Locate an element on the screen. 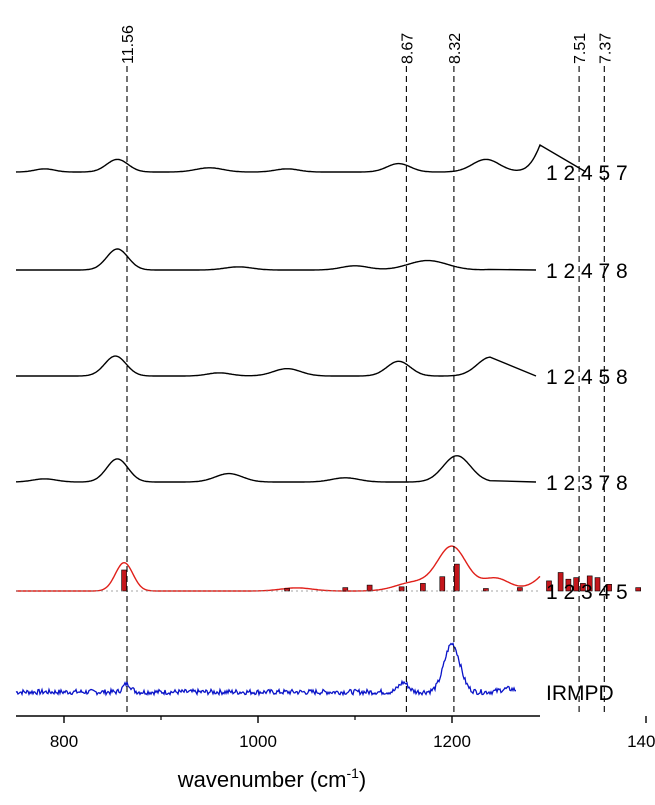 The height and width of the screenshot is (805, 655). series-label: 1 2 4 7 8 is located at coordinates (587, 271).